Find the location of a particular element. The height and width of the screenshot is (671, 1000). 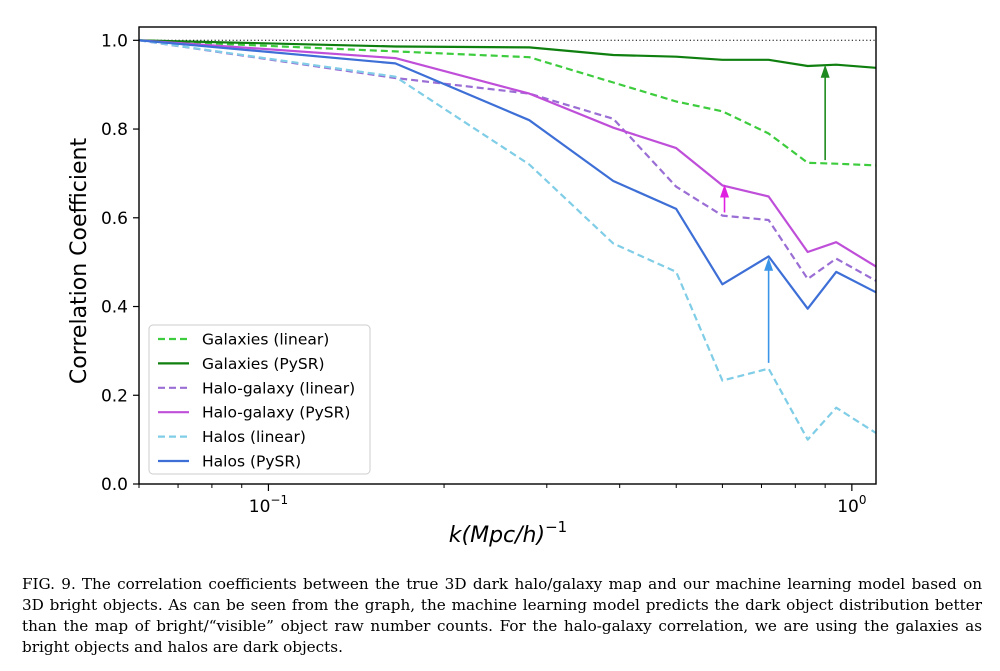

legend-item-2: Halo-galaxy (linear) is located at coordinates (256, 388).